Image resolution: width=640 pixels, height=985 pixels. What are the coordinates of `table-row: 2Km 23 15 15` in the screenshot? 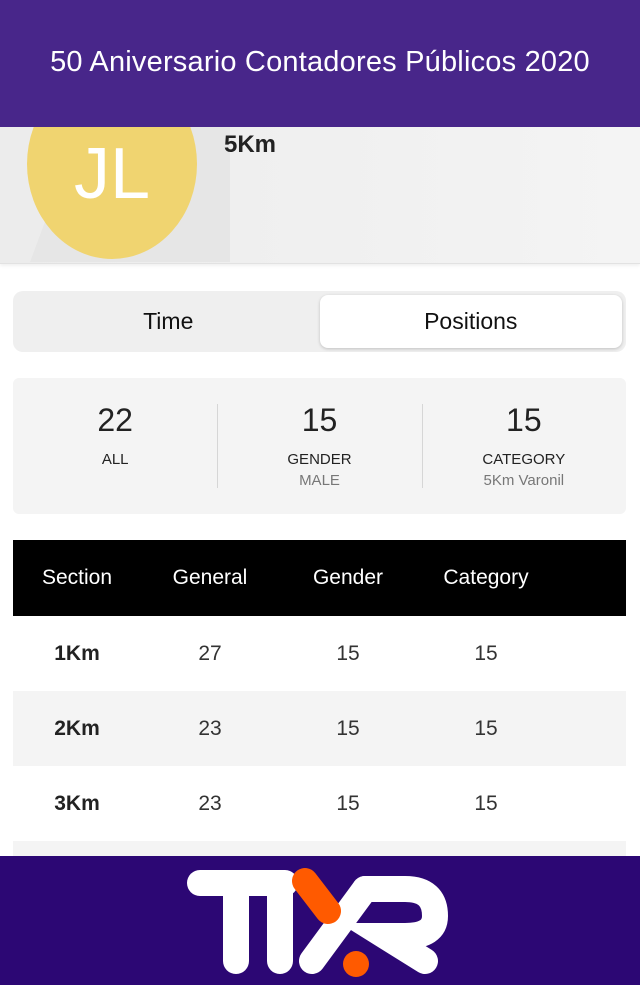 It's located at (319, 728).